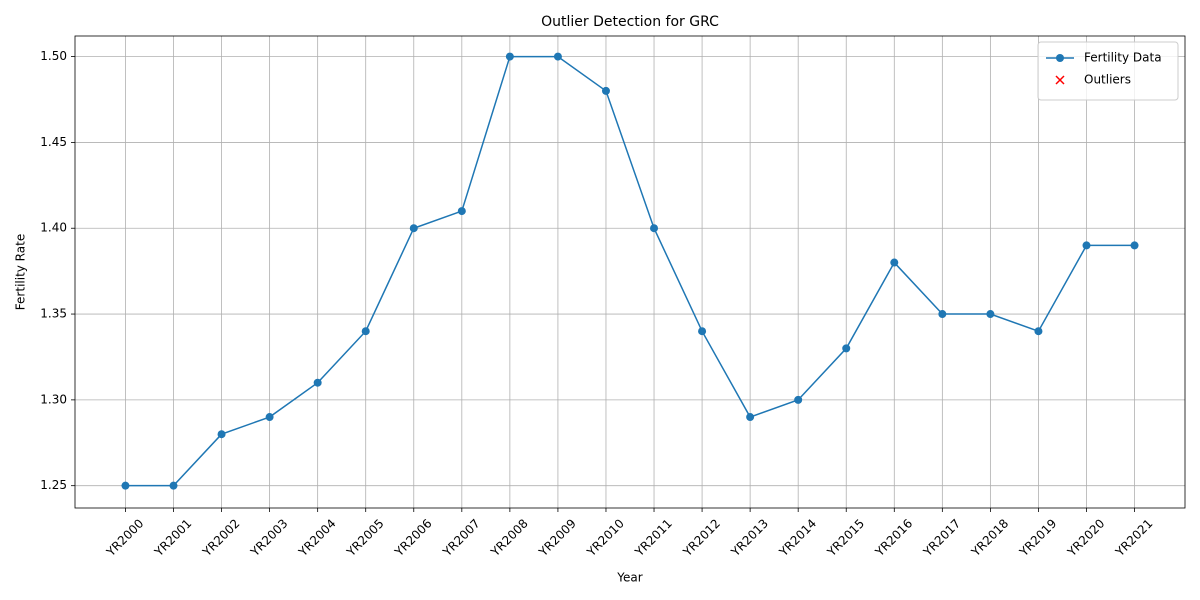  What do you see at coordinates (268, 537) in the screenshot?
I see `x-tick-label: YR2003` at bounding box center [268, 537].